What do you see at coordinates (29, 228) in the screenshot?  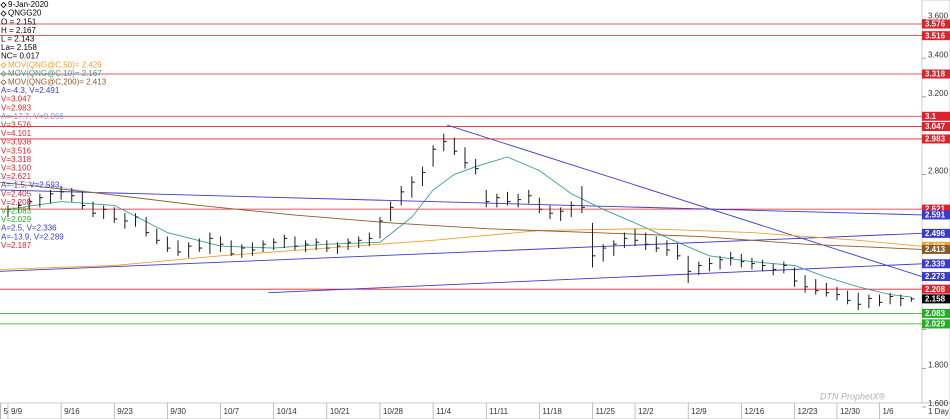 I see `legend-entry: A=2.5, V=2.336` at bounding box center [29, 228].